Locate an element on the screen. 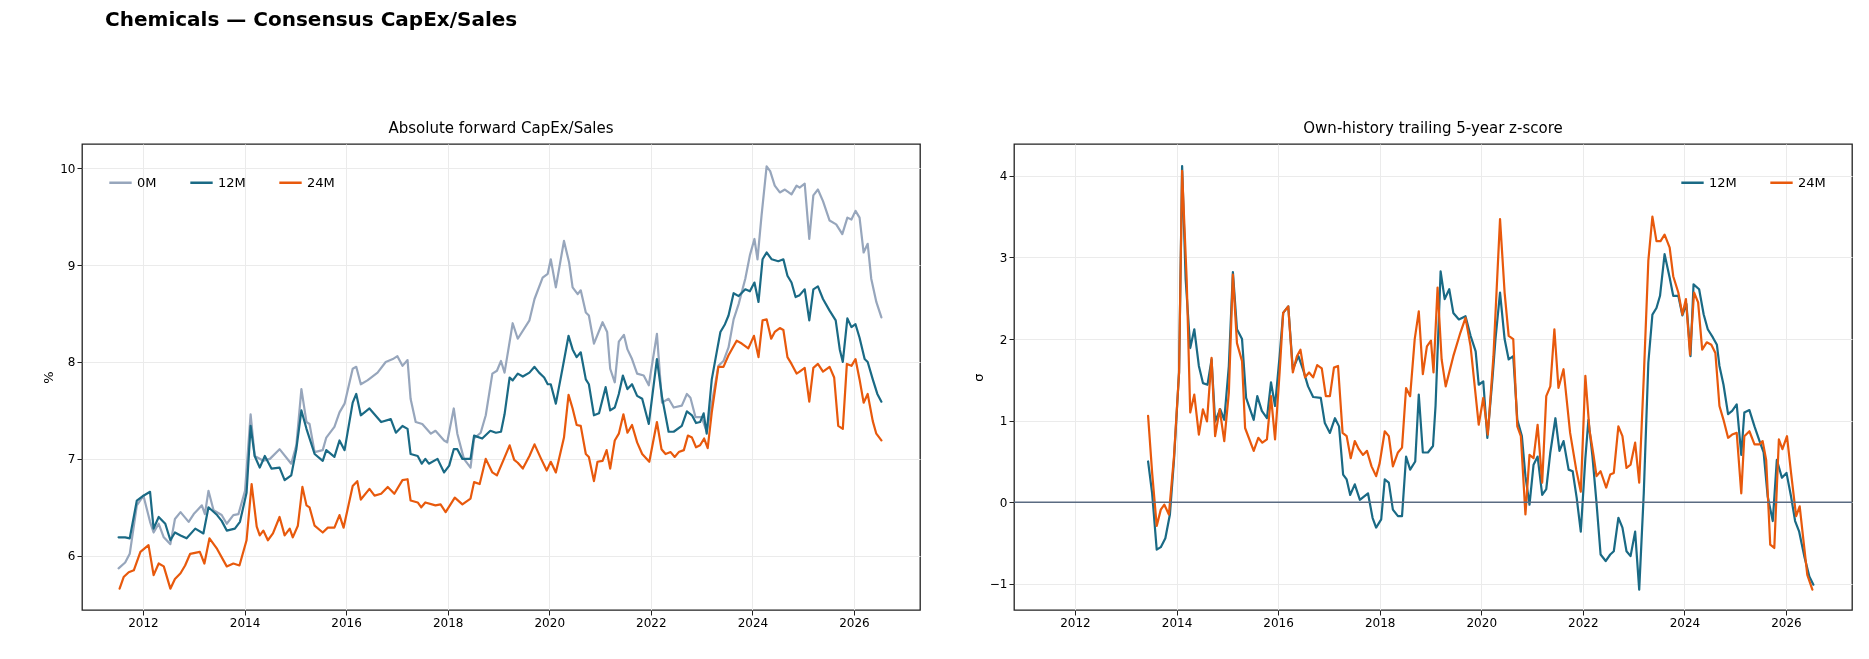  y-tick-label: 0 is located at coordinates (1003, 502).